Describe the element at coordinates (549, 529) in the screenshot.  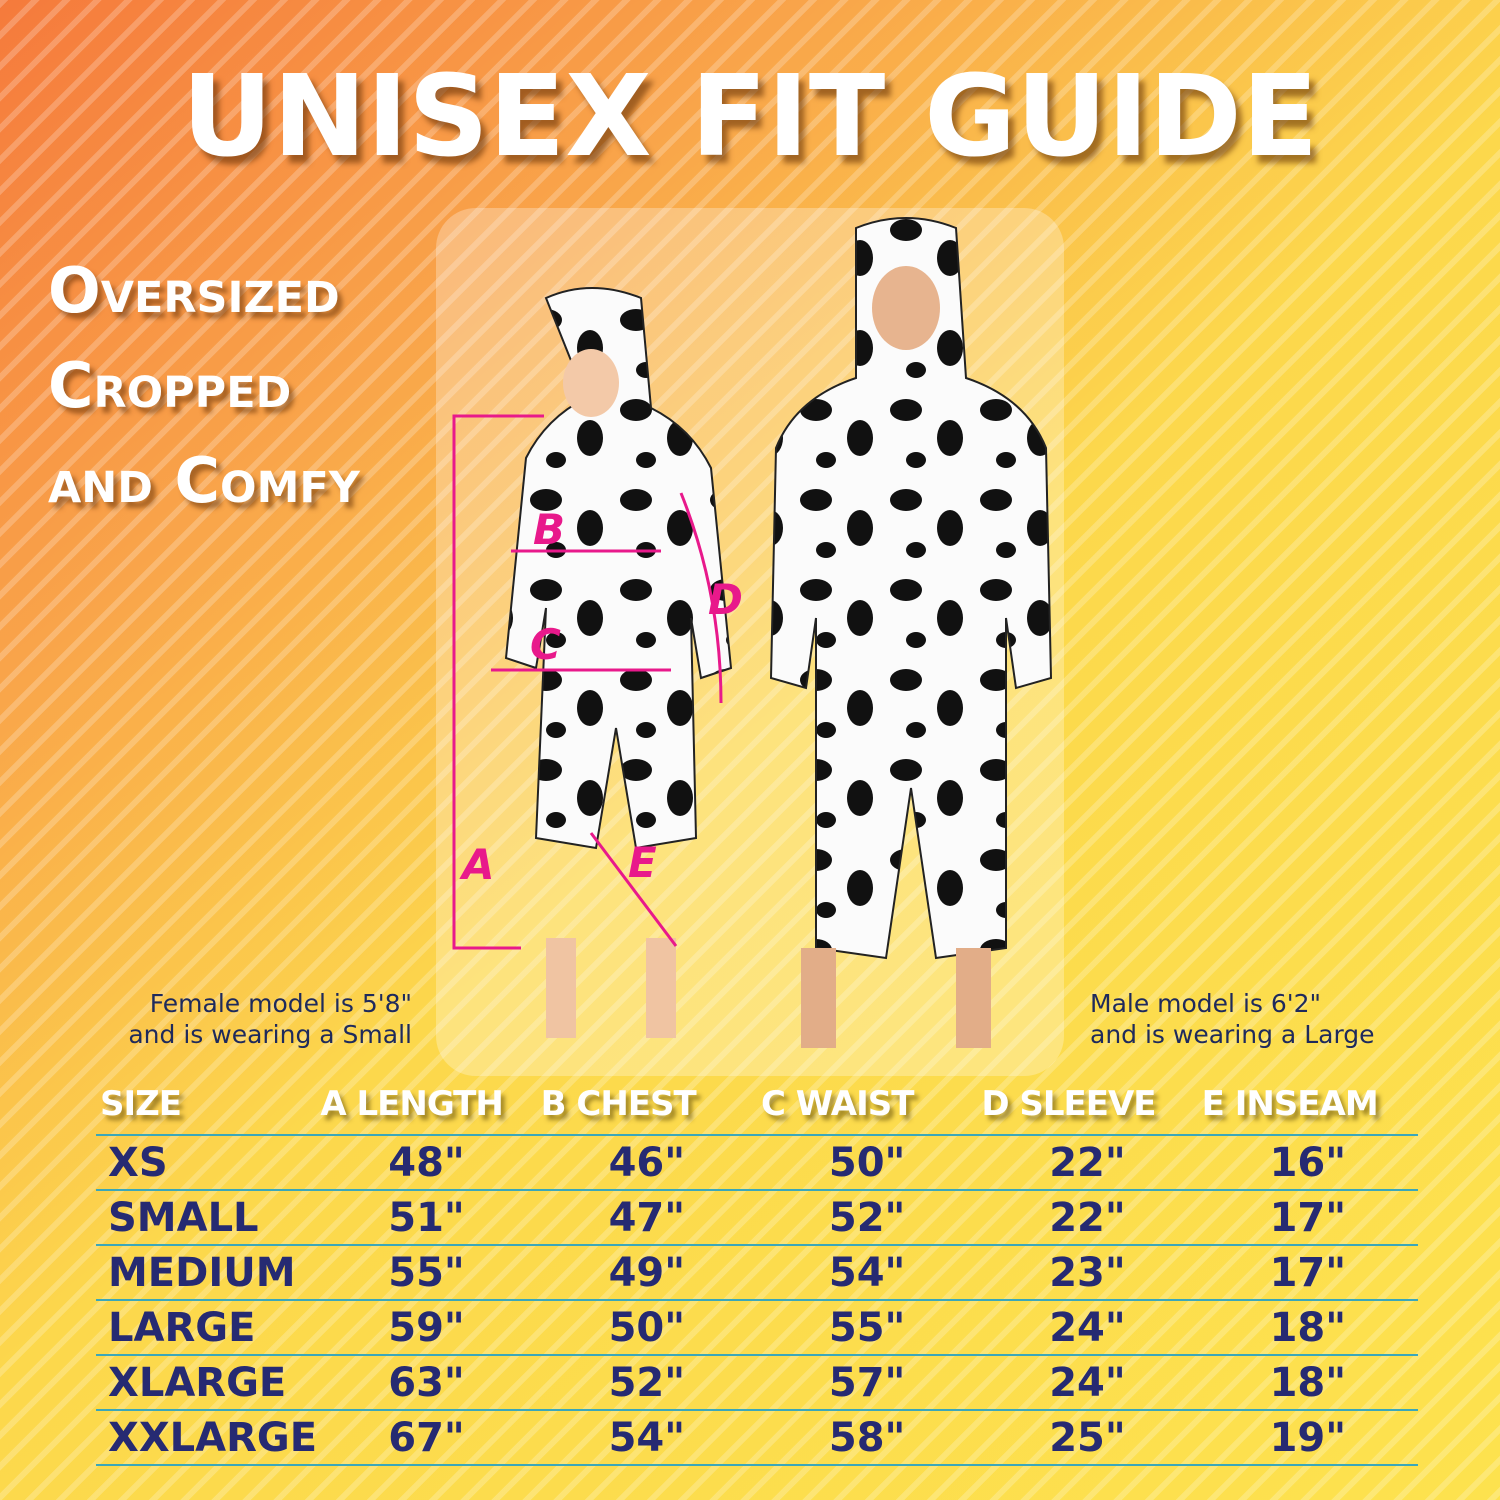
I see `measure-label-b: B` at that location.